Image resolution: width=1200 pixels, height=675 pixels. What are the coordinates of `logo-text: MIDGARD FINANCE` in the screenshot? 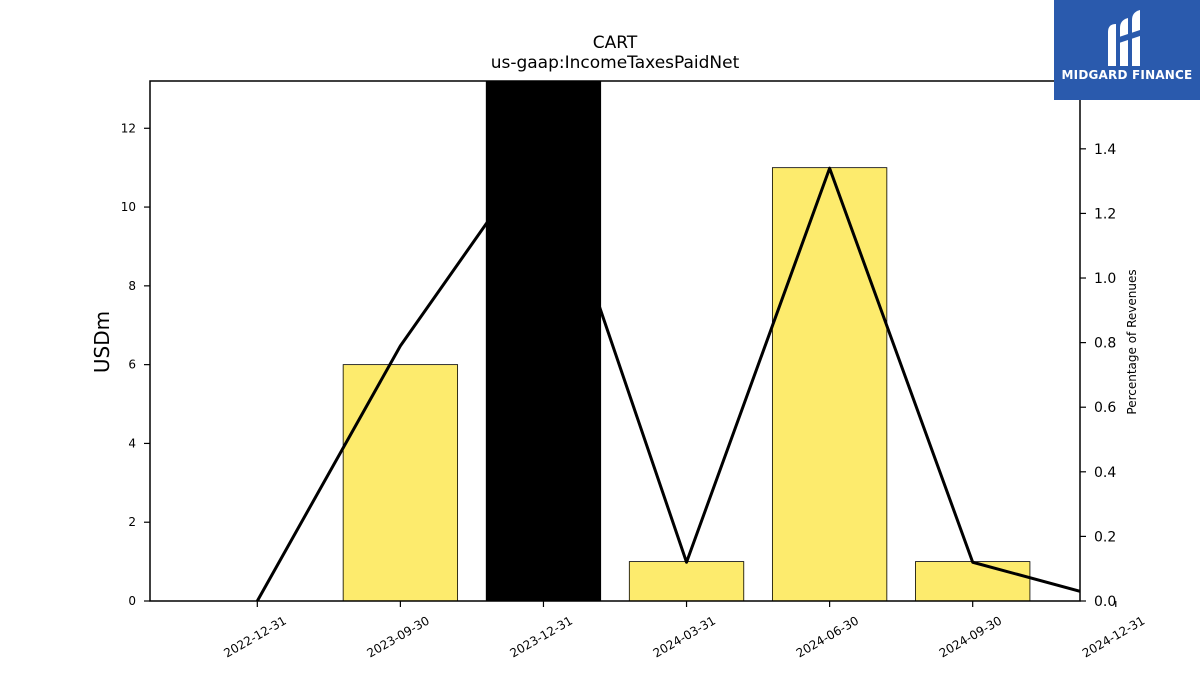 It's located at (1127, 75).